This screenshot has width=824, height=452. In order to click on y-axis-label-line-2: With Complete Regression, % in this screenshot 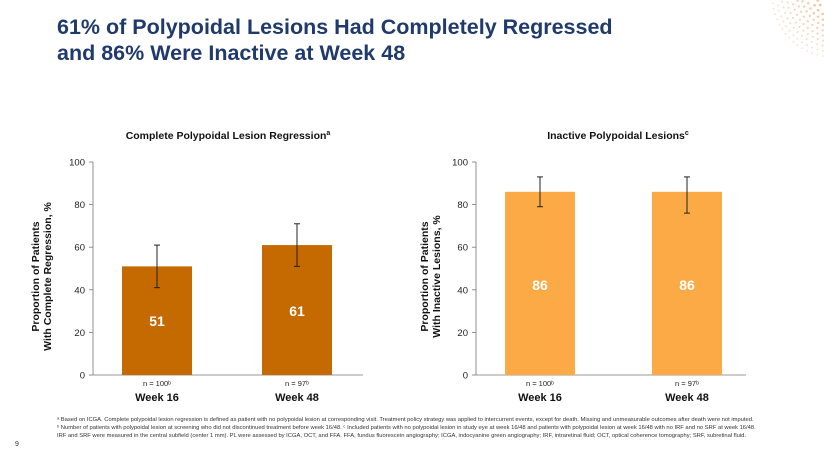, I will do `click(48, 276)`.